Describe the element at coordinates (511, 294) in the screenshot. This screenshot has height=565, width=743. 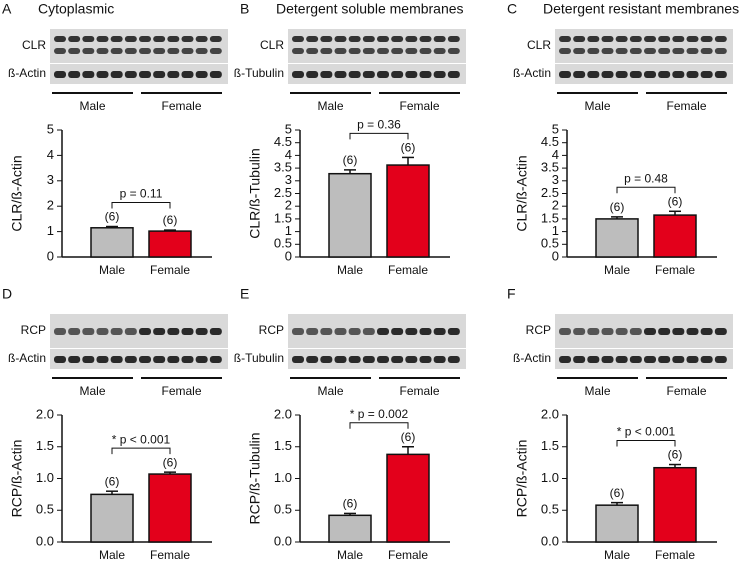
I see `panel-letter: F` at that location.